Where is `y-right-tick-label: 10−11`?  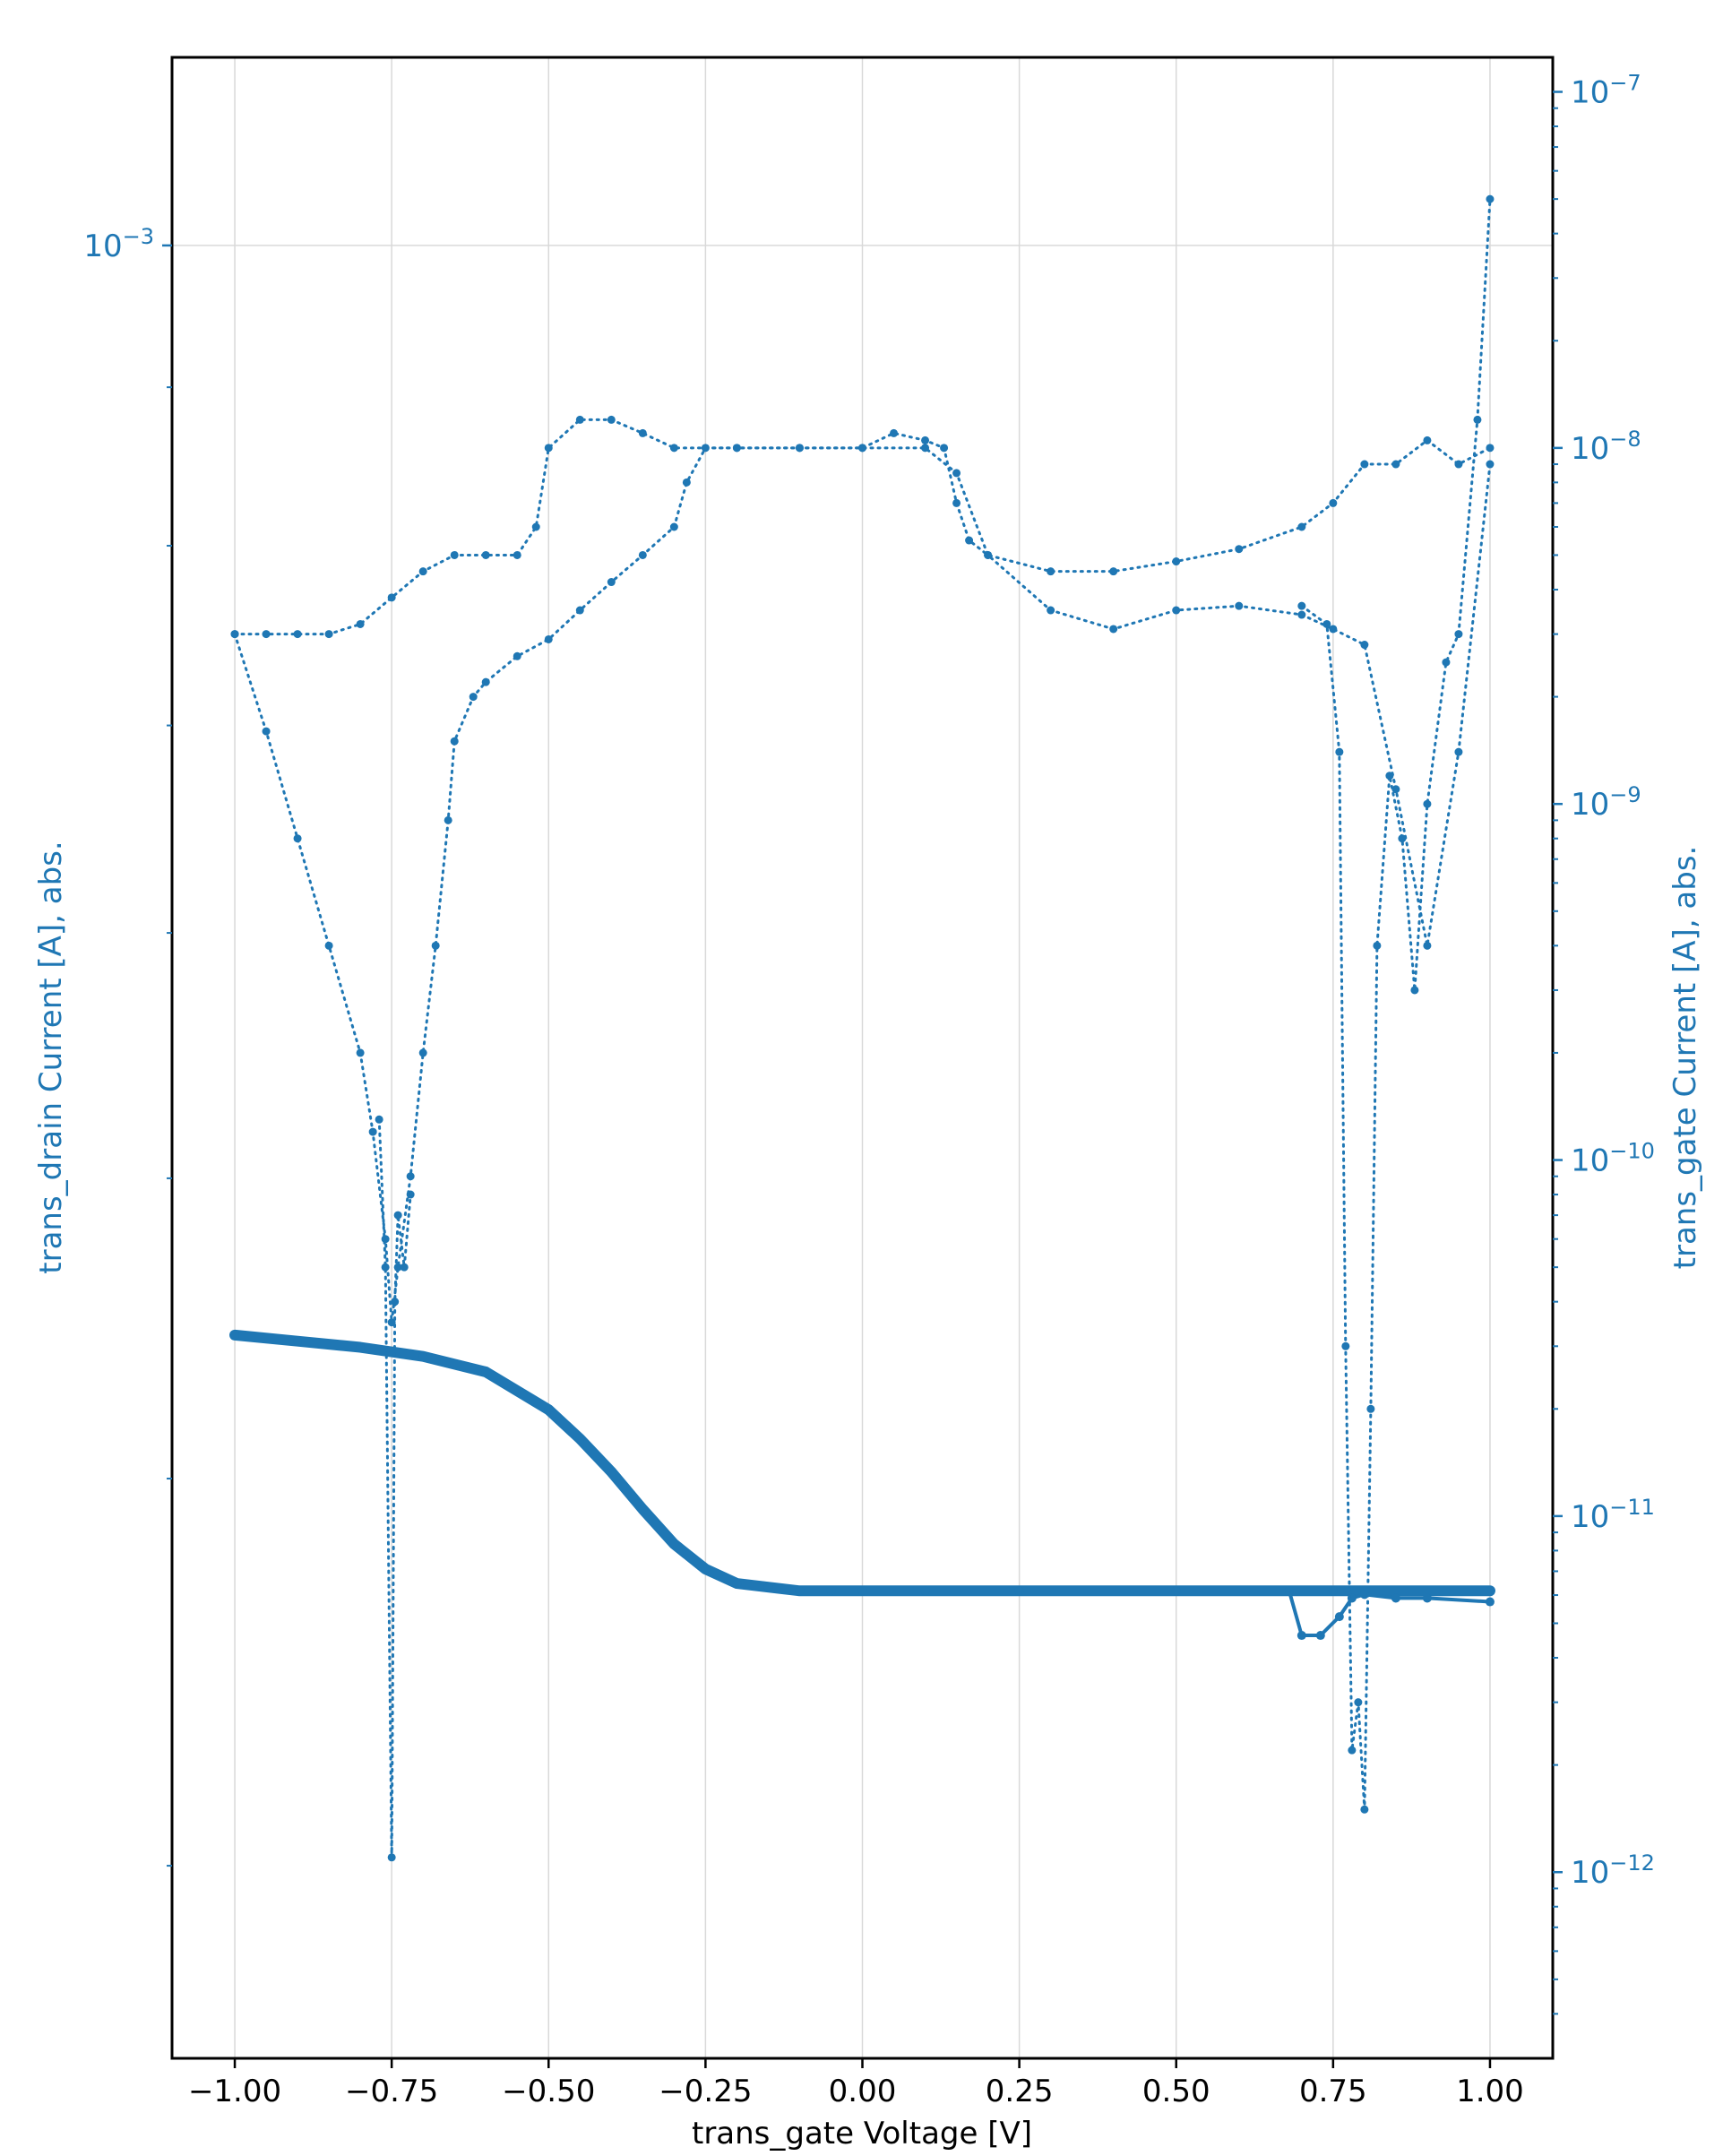
y-right-tick-label: 10−11 is located at coordinates (1613, 1515).